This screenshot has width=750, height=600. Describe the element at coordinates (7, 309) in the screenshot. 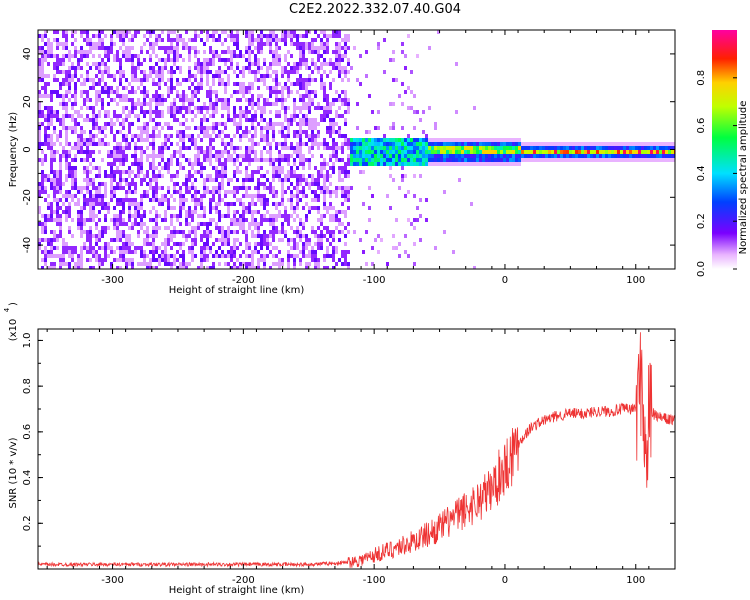

I see `y-scale-exponent: 4` at that location.